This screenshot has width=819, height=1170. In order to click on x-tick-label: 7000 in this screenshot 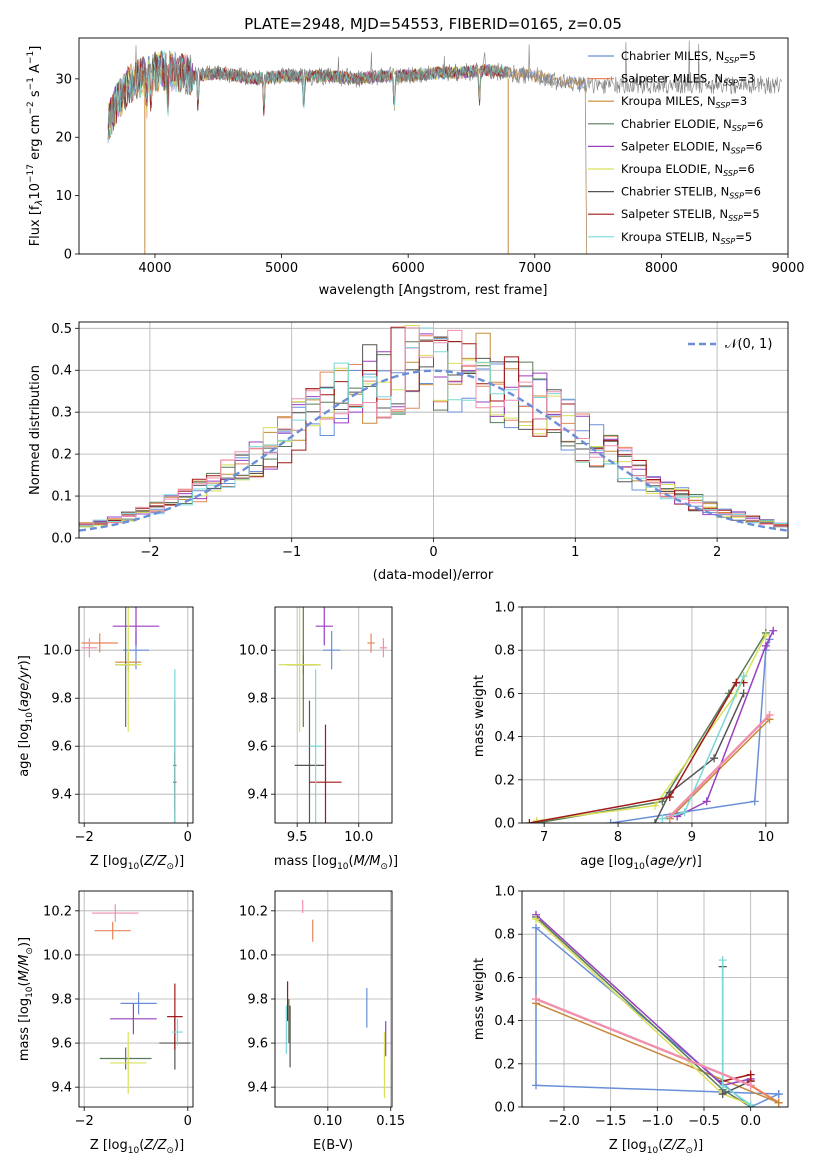, I will do `click(534, 268)`.